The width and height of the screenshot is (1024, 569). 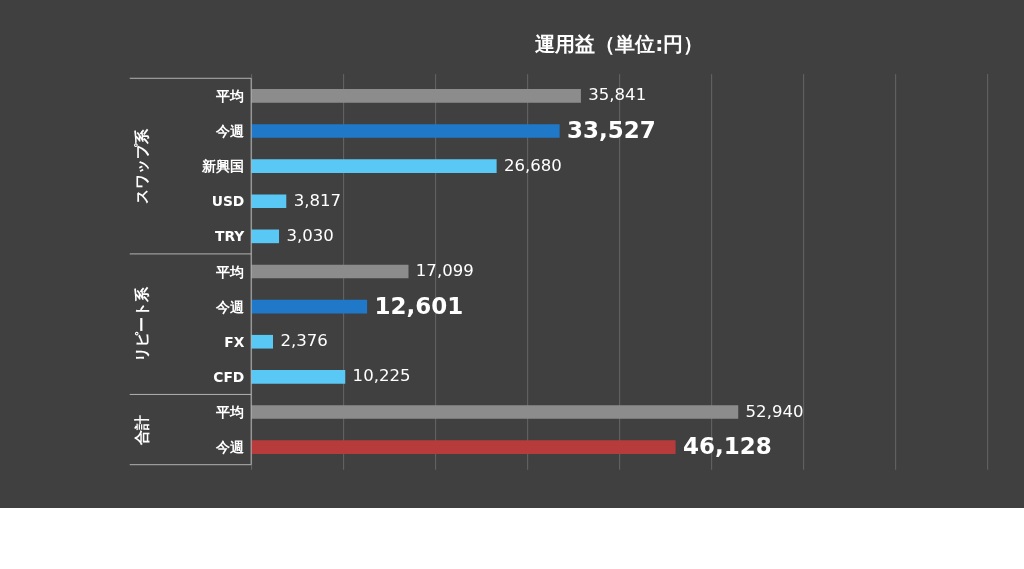 I want to click on data-label: 26,680, so click(x=533, y=165).